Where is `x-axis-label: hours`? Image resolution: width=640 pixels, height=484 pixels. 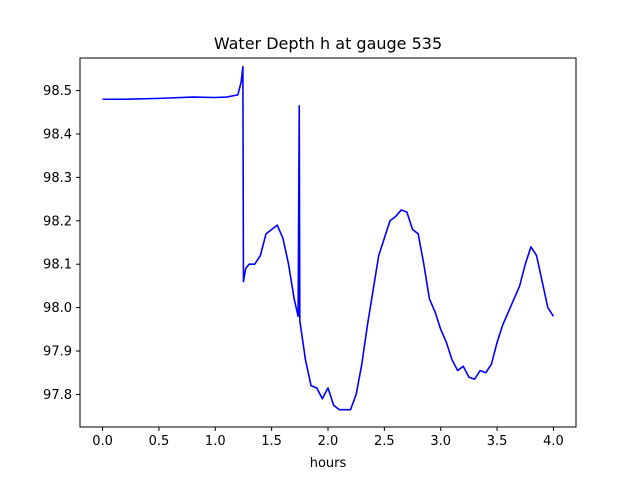 x-axis-label: hours is located at coordinates (328, 463).